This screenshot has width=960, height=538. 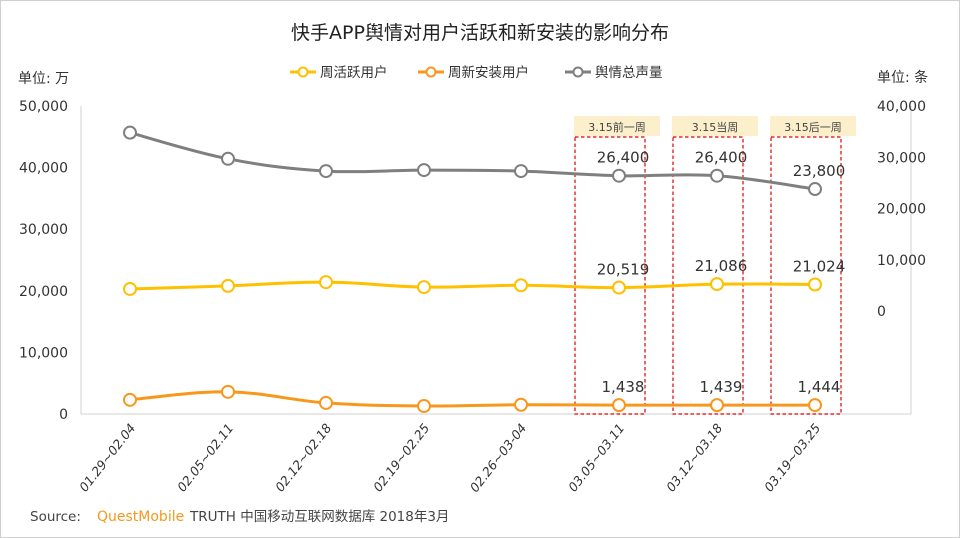 What do you see at coordinates (354, 72) in the screenshot?
I see `legend-label: 周活跃用户` at bounding box center [354, 72].